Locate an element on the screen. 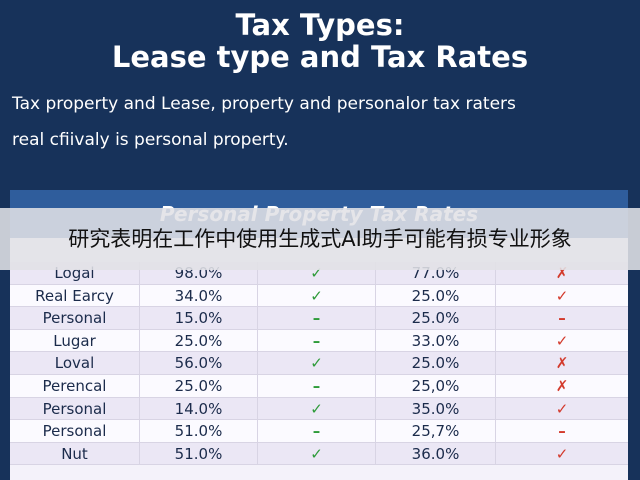 The width and height of the screenshot is (640, 480). table-row: Loval 56.0% ✓ 25.0% ✗ is located at coordinates (319, 363).